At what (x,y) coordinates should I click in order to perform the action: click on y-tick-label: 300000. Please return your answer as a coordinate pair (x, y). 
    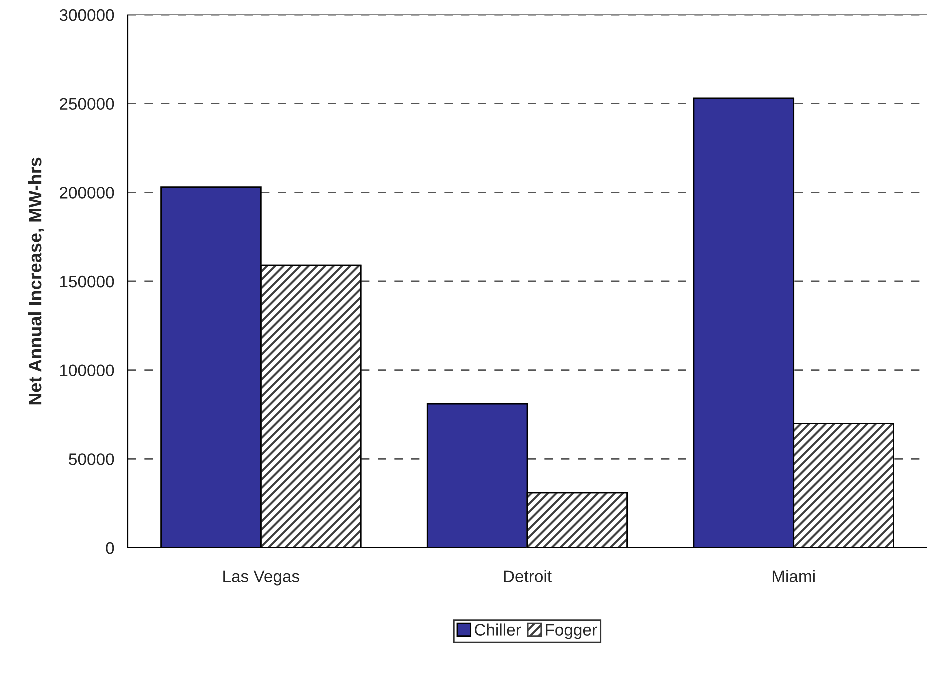
    Looking at the image, I should click on (87, 15).